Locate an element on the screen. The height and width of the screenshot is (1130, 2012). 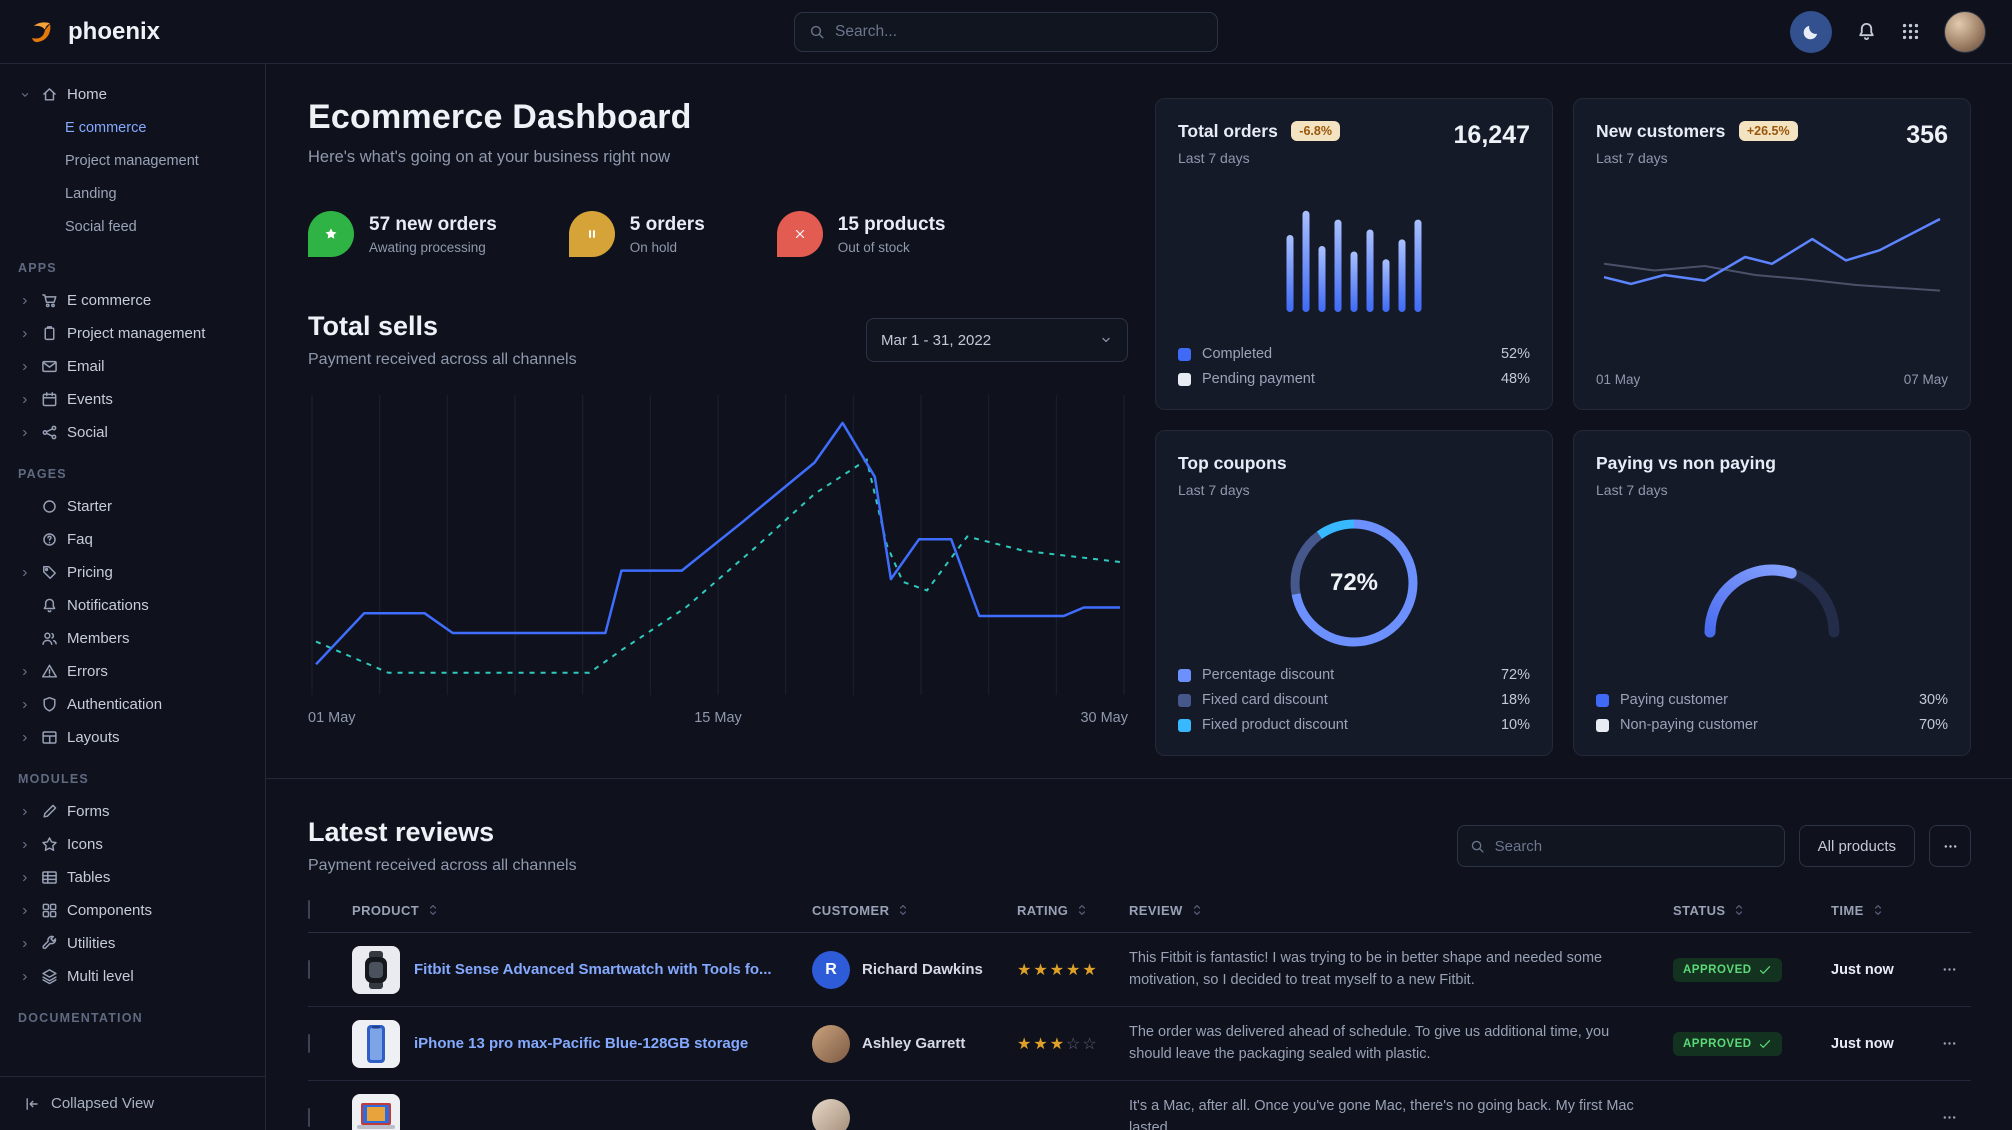
sidebar-item-utilities: Utilities is located at coordinates (136, 943).